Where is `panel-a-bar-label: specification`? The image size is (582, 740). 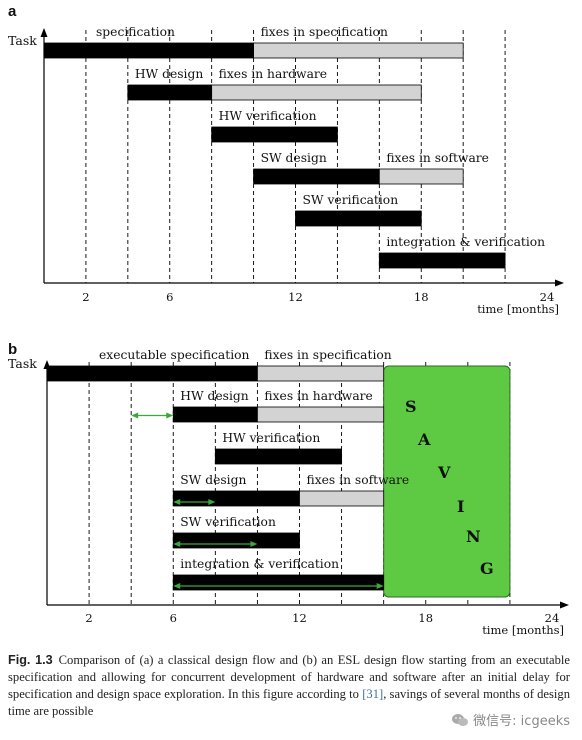 panel-a-bar-label: specification is located at coordinates (135, 32).